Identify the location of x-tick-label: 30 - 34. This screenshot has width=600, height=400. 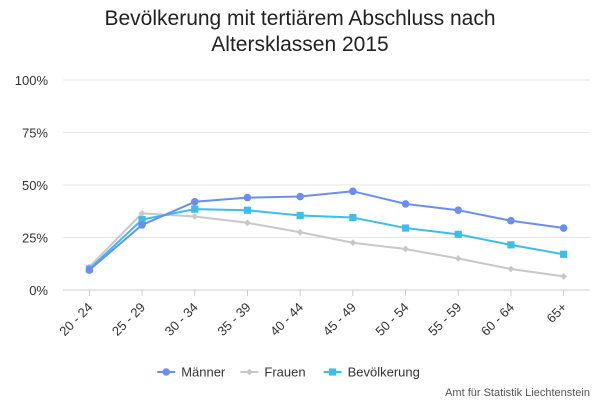
(181, 319).